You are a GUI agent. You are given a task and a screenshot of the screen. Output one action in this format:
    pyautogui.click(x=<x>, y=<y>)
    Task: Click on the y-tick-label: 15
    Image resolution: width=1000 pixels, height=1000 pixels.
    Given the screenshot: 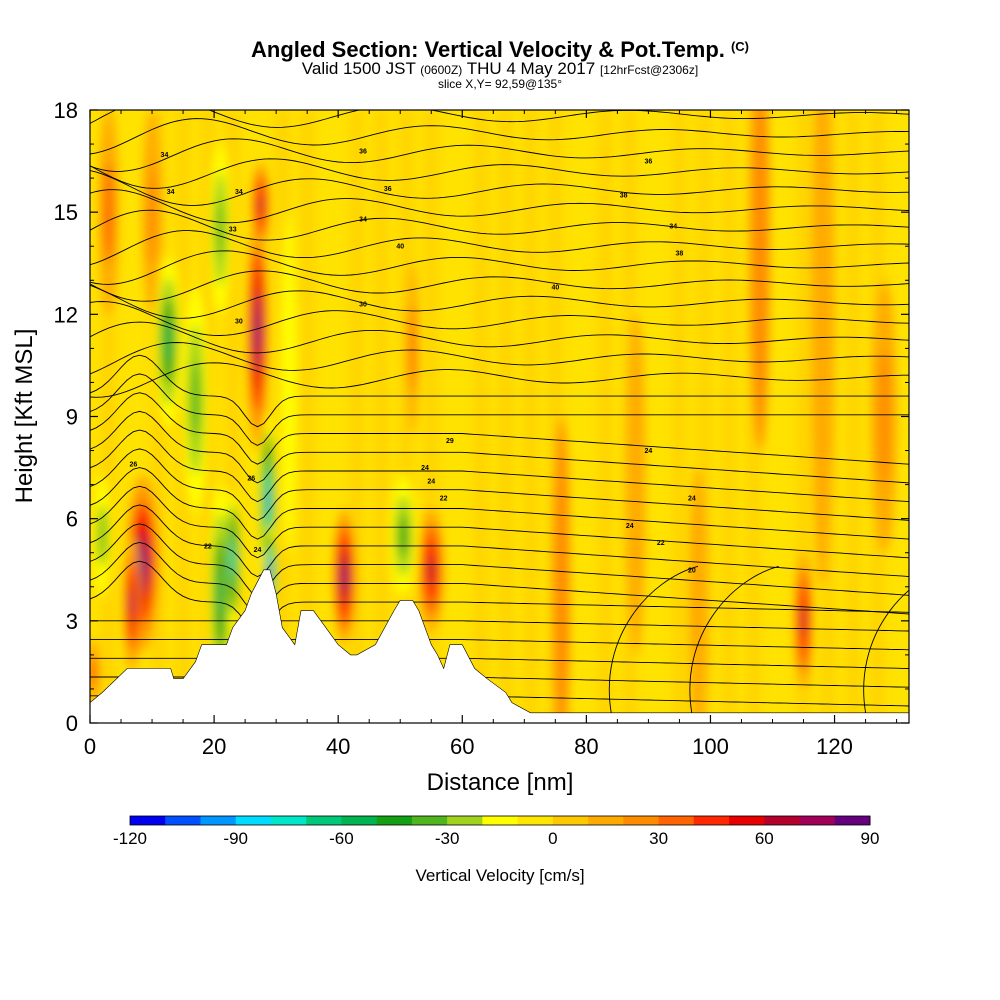 What is the action you would take?
    pyautogui.click(x=66, y=212)
    